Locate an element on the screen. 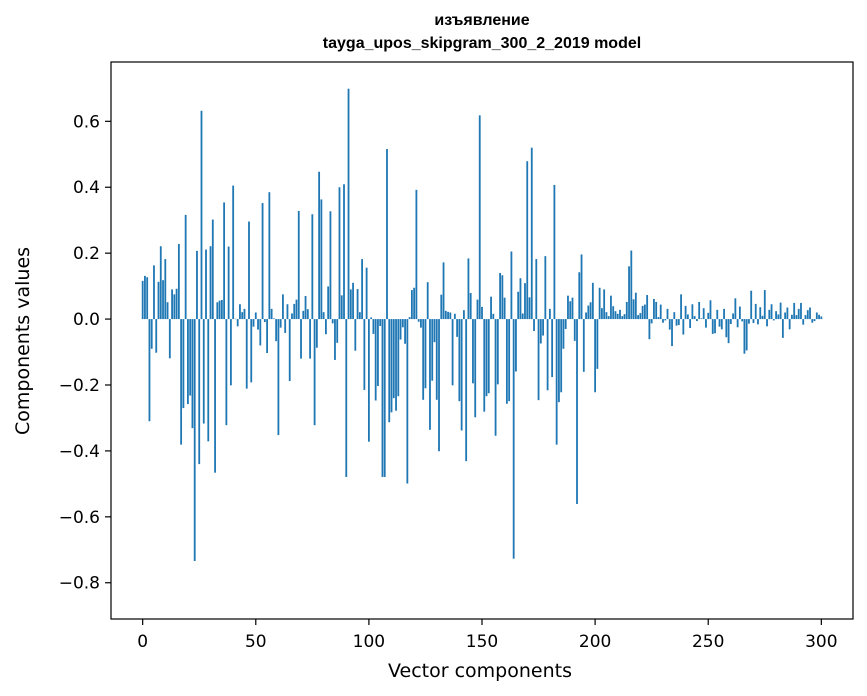 Image resolution: width=867 pixels, height=696 pixels. y-axis-ticks: 0.6 0.4 0.2 0.0 −0.2 −0.4 −0.6 −0.8 is located at coordinates (85, 353).